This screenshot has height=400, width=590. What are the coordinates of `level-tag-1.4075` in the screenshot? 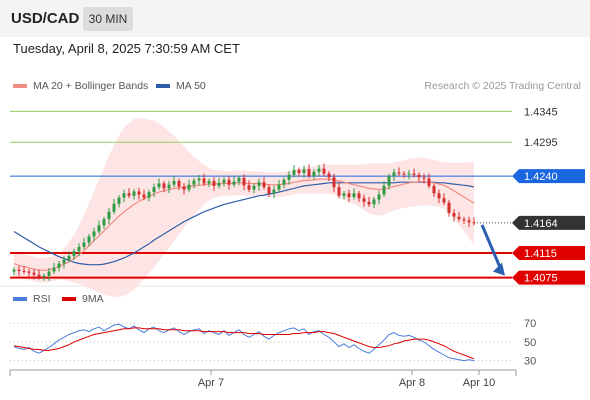 It's located at (548, 277).